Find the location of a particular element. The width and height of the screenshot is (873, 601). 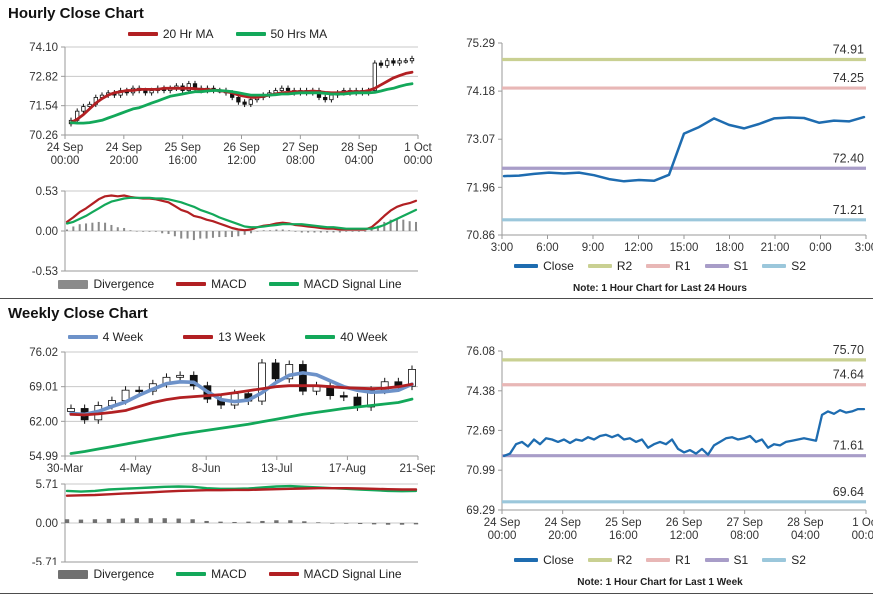

r1-swatch-icon is located at coordinates (658, 266).